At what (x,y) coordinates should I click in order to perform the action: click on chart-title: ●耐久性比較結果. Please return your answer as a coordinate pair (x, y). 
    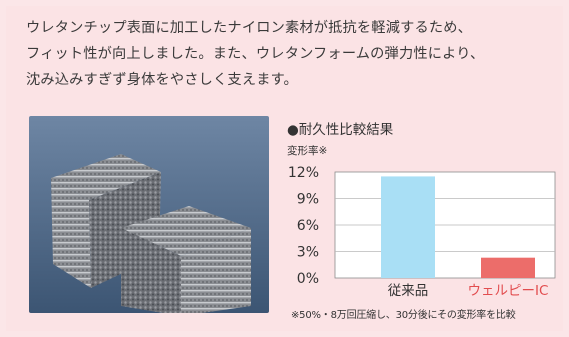
    Looking at the image, I should click on (340, 128).